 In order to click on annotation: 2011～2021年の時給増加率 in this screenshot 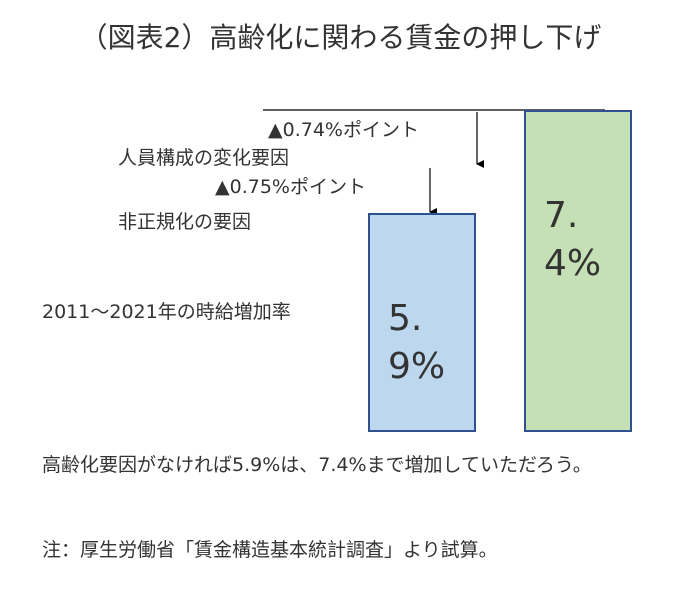, I will do `click(166, 312)`.